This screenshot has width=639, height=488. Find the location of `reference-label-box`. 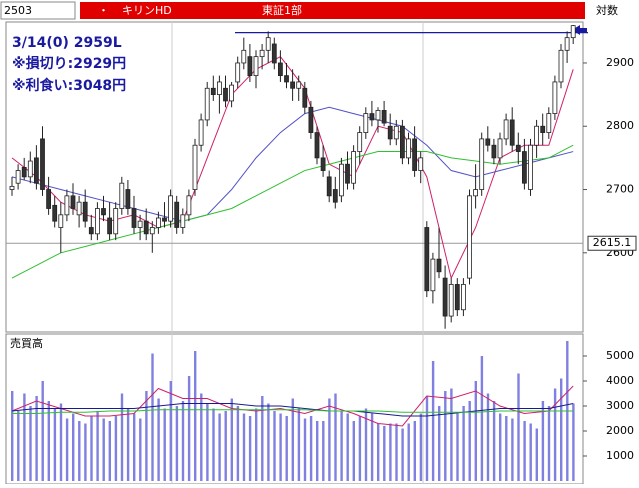

reference-label-box is located at coordinates (612, 243).